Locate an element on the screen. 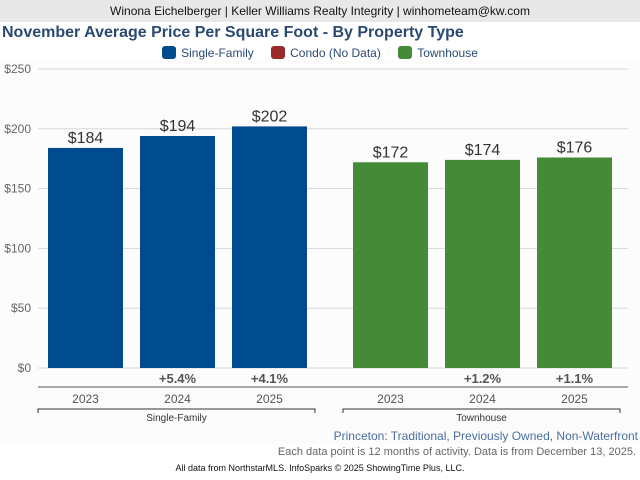  bar-townhouse-2025 is located at coordinates (574, 262).